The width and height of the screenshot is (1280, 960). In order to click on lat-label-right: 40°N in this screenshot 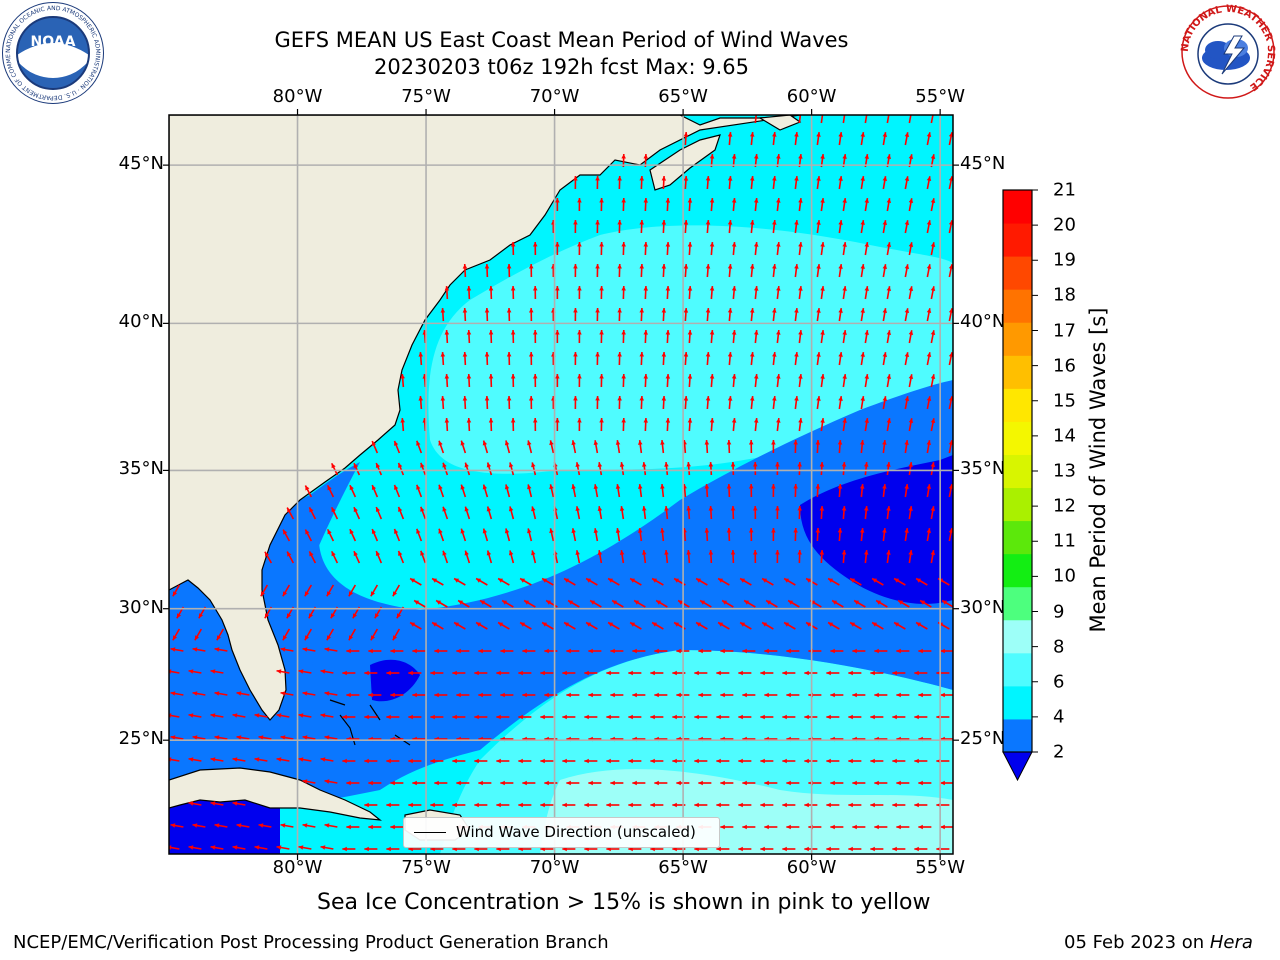, I will do `click(983, 322)`.